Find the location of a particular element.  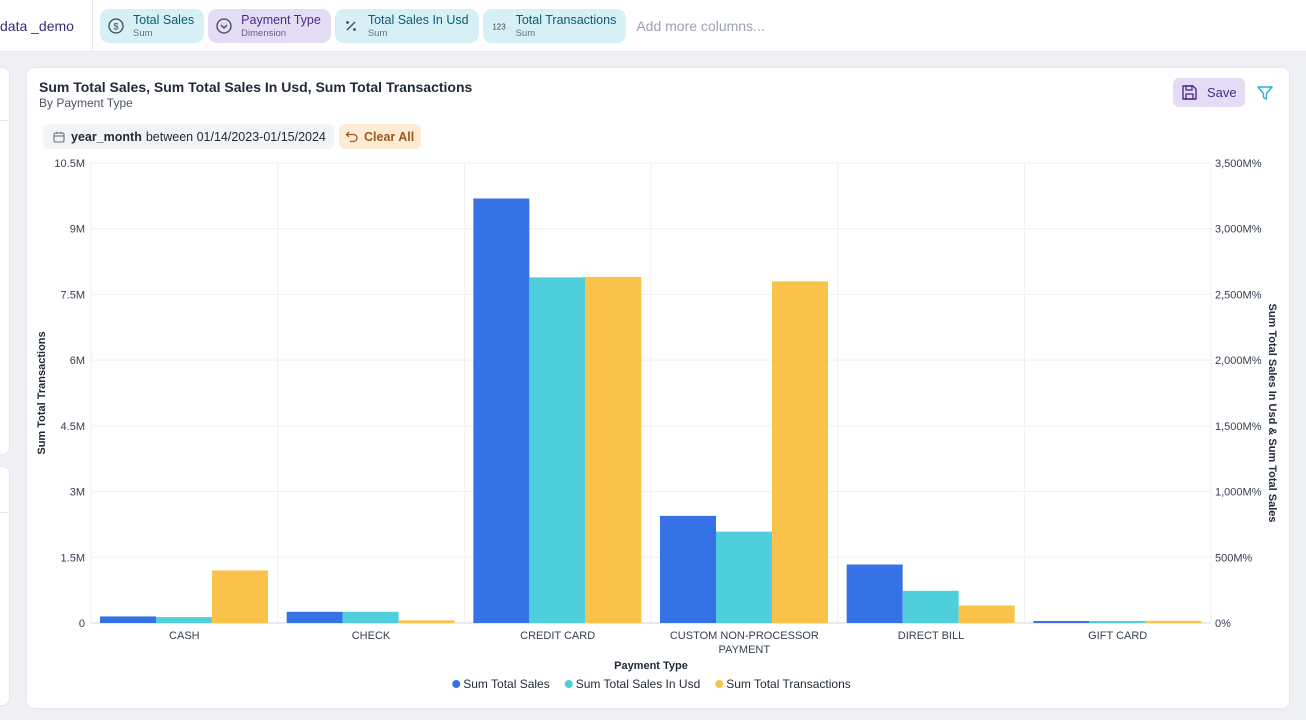

right-axis-tick-label: 3,500M% is located at coordinates (1238, 164).